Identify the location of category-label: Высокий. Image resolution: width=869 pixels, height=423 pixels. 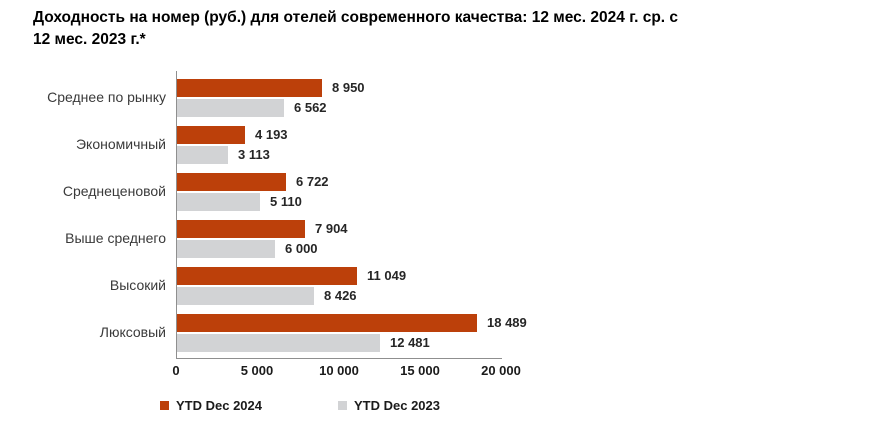
(137, 285).